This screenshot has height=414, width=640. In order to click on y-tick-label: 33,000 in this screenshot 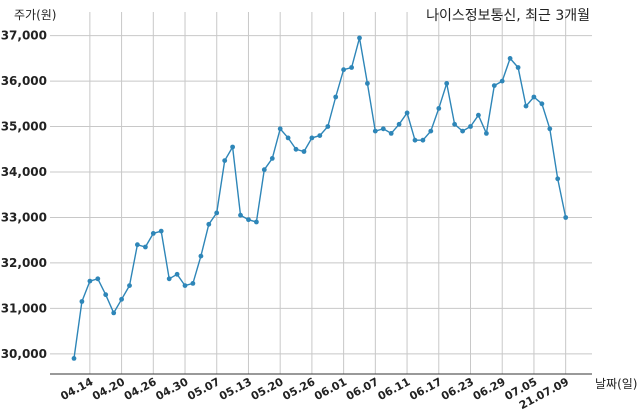, I will do `click(24, 217)`.